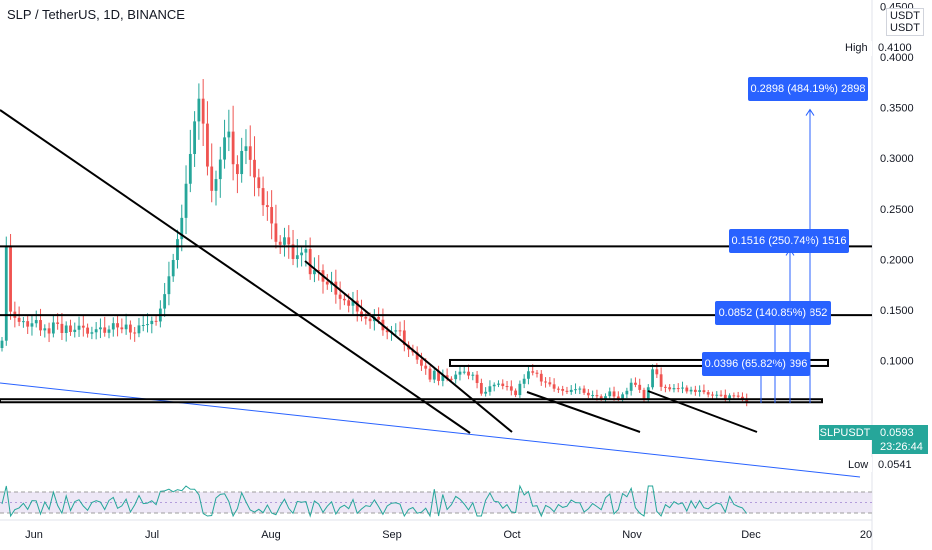  What do you see at coordinates (96, 14) in the screenshot?
I see `symbol-title: SLP / TetherUS, 1D, BINANCE` at bounding box center [96, 14].